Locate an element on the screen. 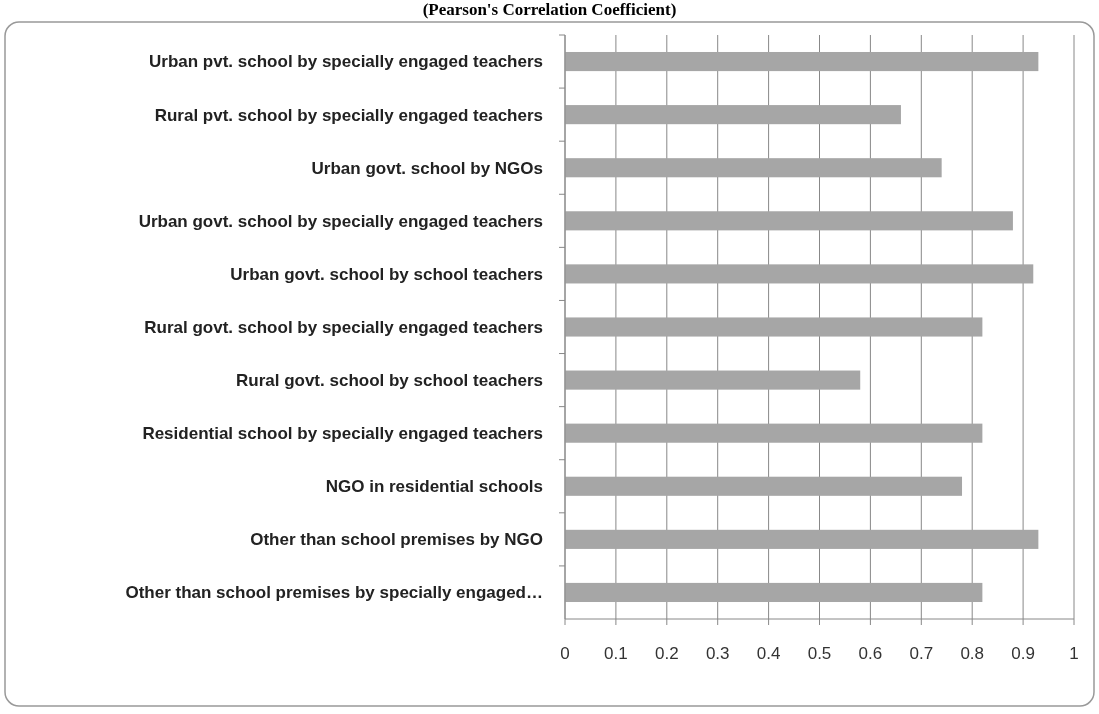 Image resolution: width=1099 pixels, height=714 pixels. y-tick-label: Residential school by specially engaged teachers is located at coordinates (342, 434).